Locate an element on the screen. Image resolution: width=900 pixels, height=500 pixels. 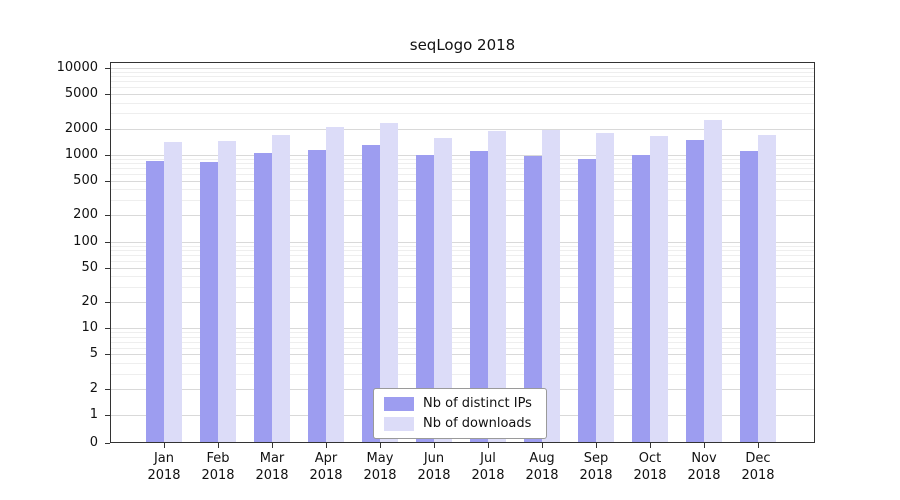
x-tick-label-oct: Oct 2018 is located at coordinates (650, 467).